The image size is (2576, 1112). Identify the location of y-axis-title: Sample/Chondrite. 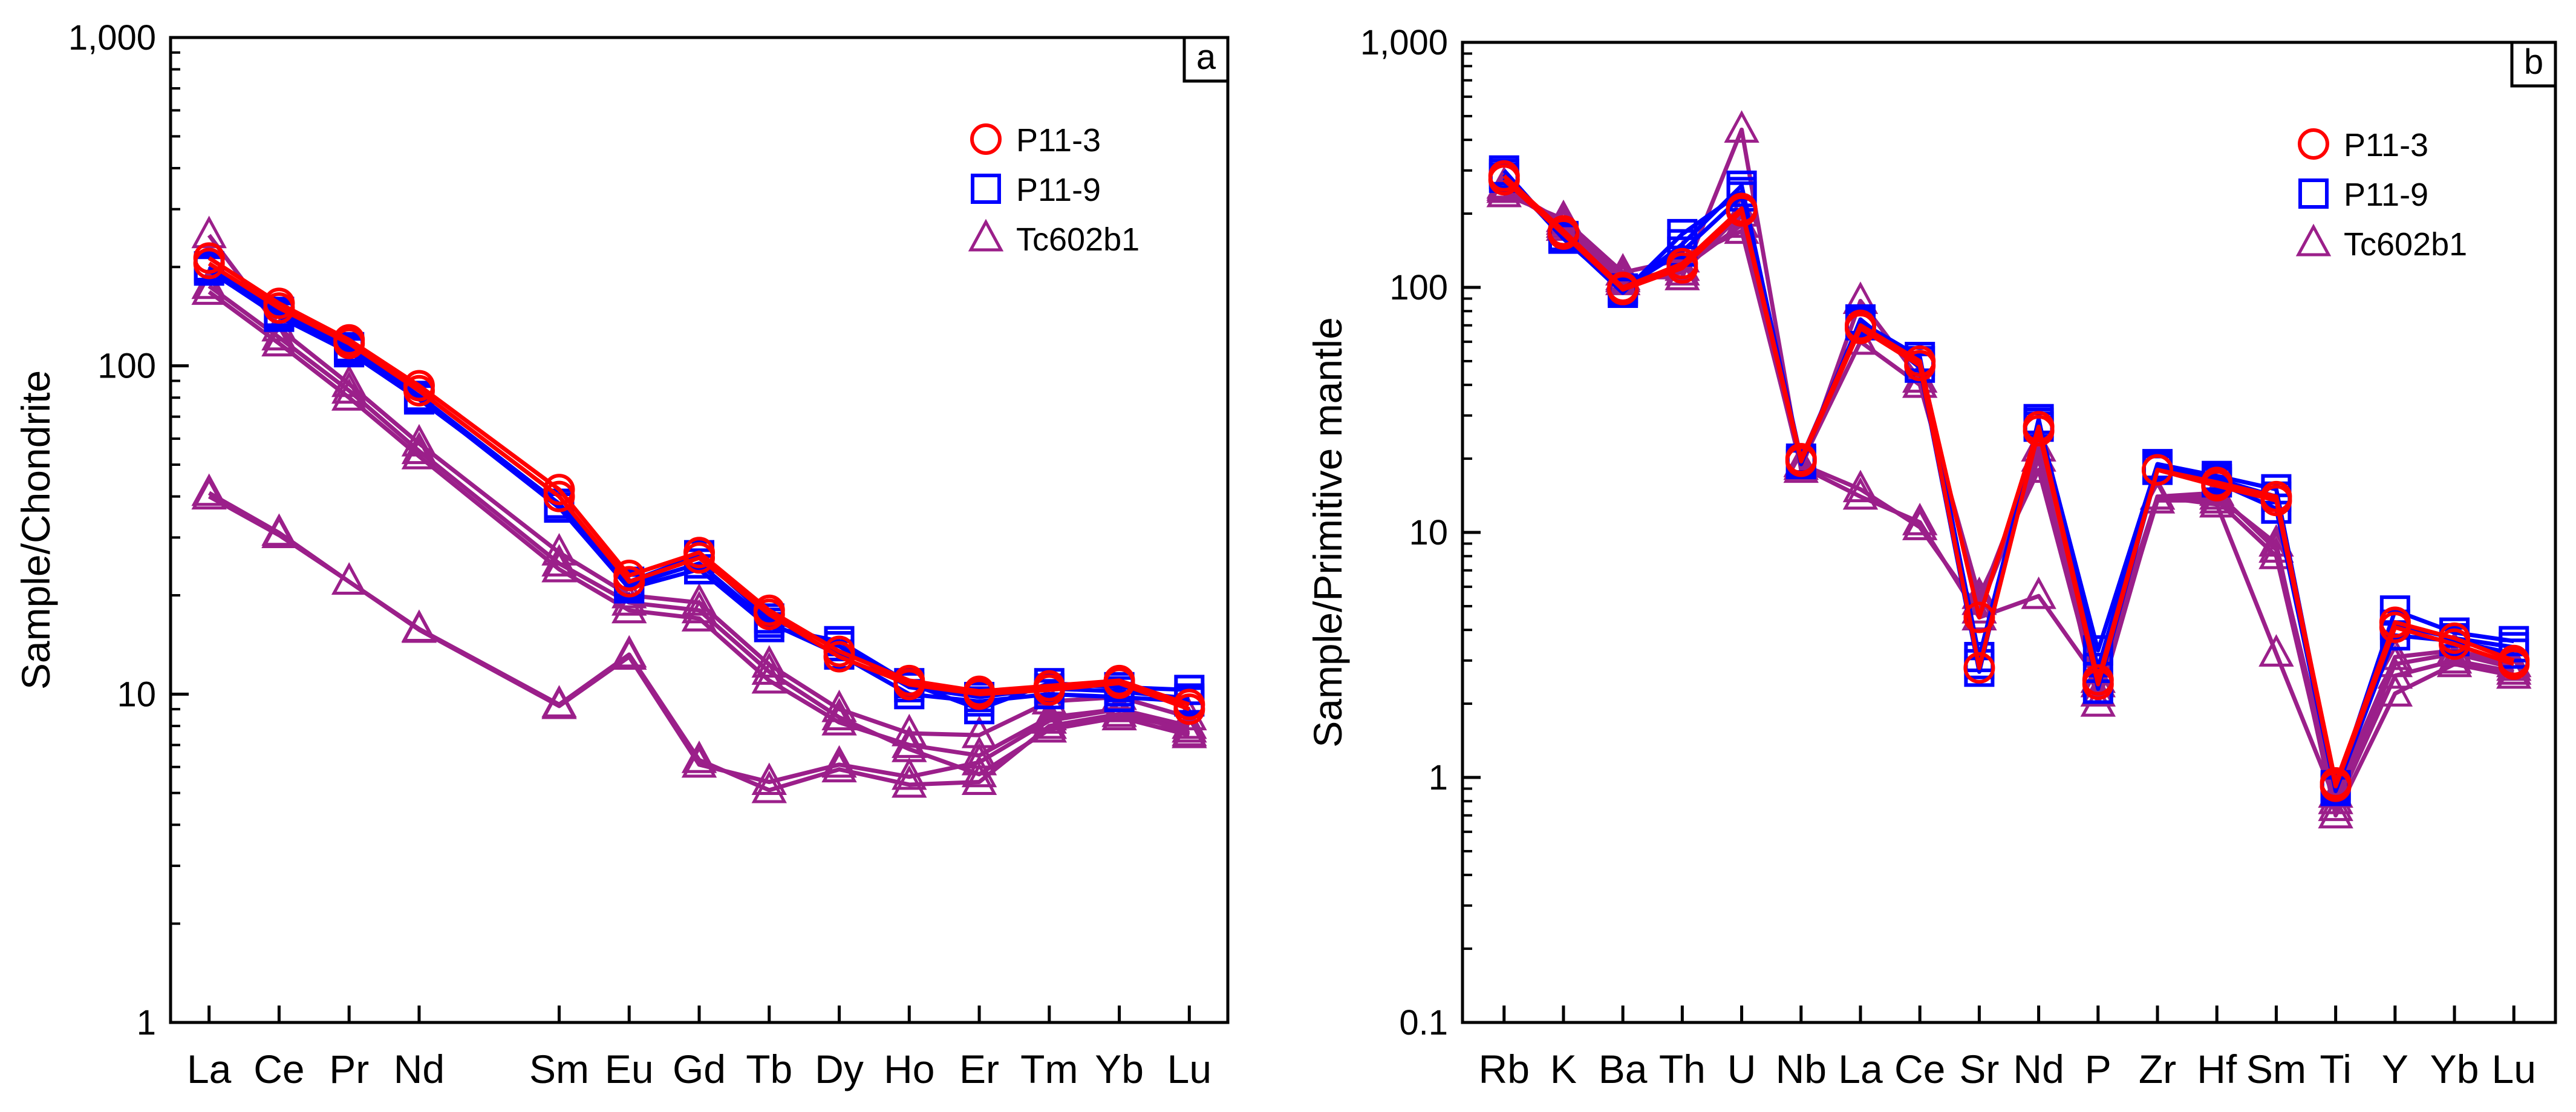
(35, 530).